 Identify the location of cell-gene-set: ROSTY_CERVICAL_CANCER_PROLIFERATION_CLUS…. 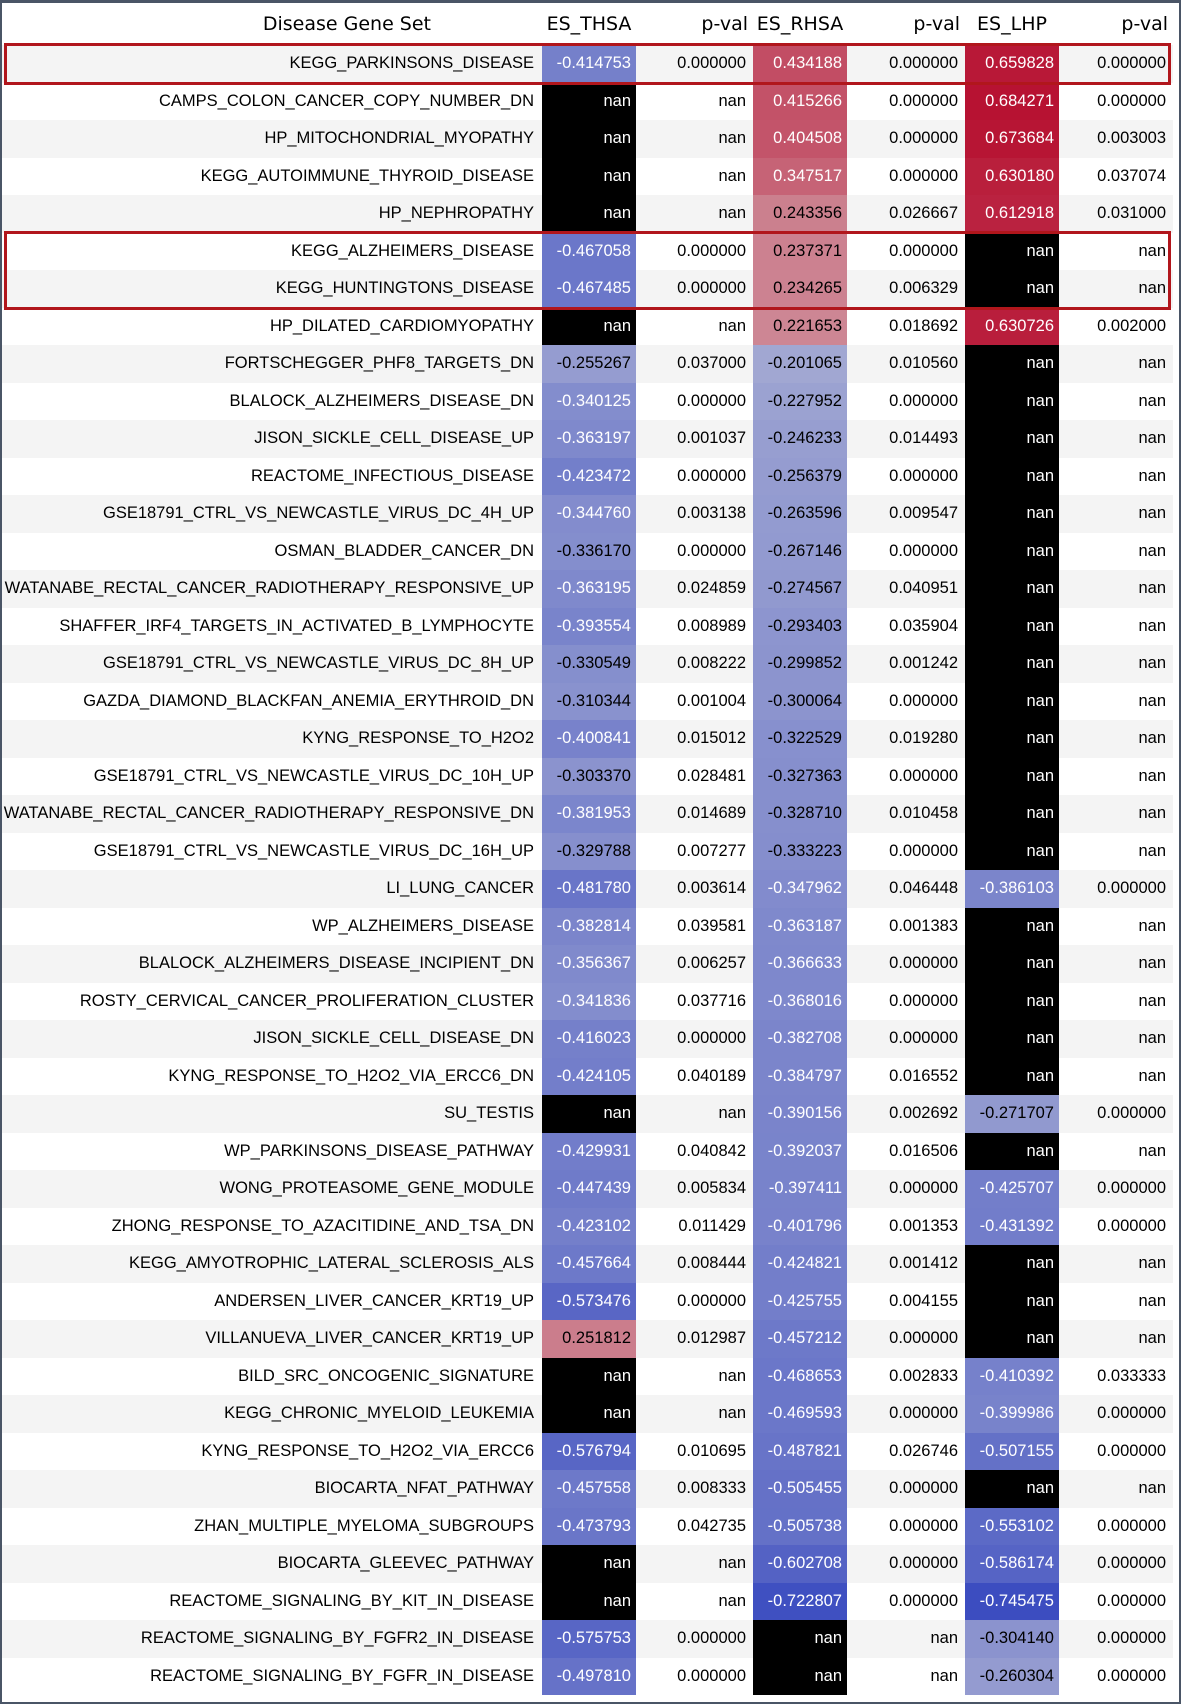
(306, 1000).